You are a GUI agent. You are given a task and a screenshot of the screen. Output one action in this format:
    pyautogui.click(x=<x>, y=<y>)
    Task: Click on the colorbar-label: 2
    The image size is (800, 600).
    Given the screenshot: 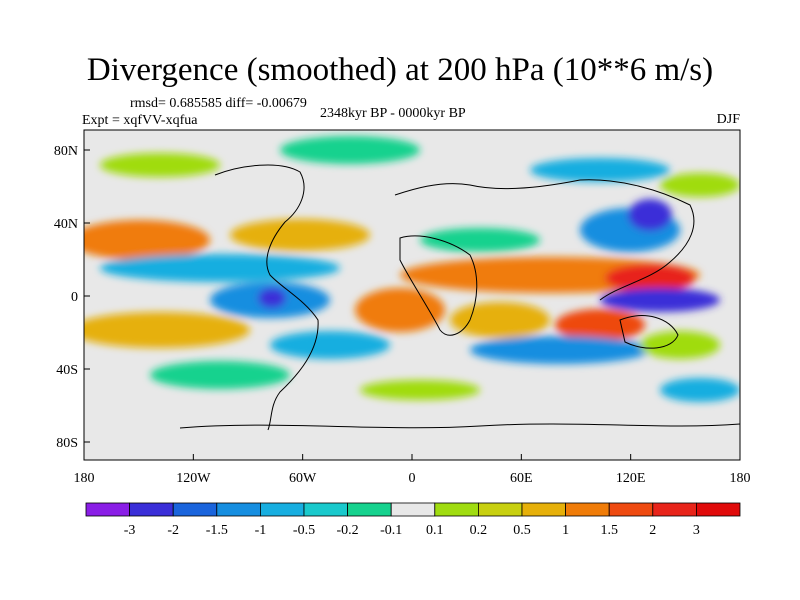 What is the action you would take?
    pyautogui.click(x=652, y=530)
    